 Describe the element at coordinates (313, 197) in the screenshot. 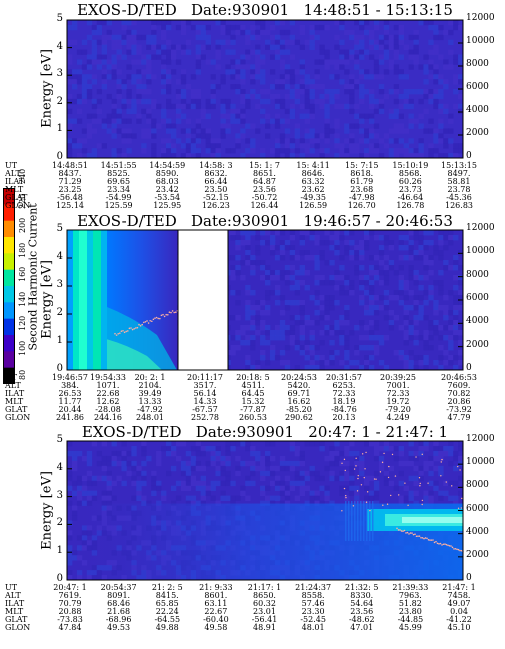

I see `ephemeris-value: -49.35` at that location.